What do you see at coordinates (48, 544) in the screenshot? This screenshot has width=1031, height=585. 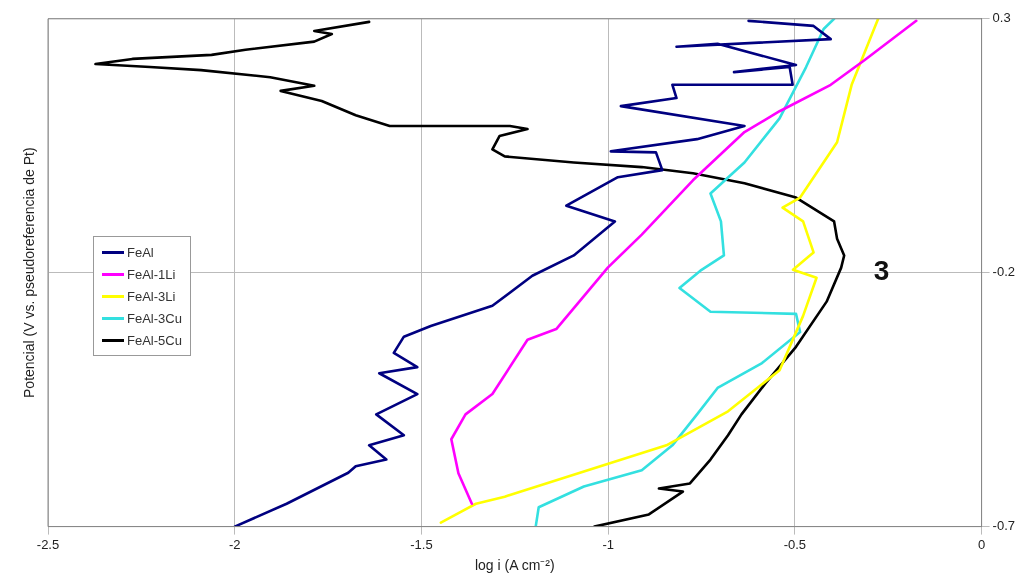 I see `x-tick-label: -2.5` at bounding box center [48, 544].